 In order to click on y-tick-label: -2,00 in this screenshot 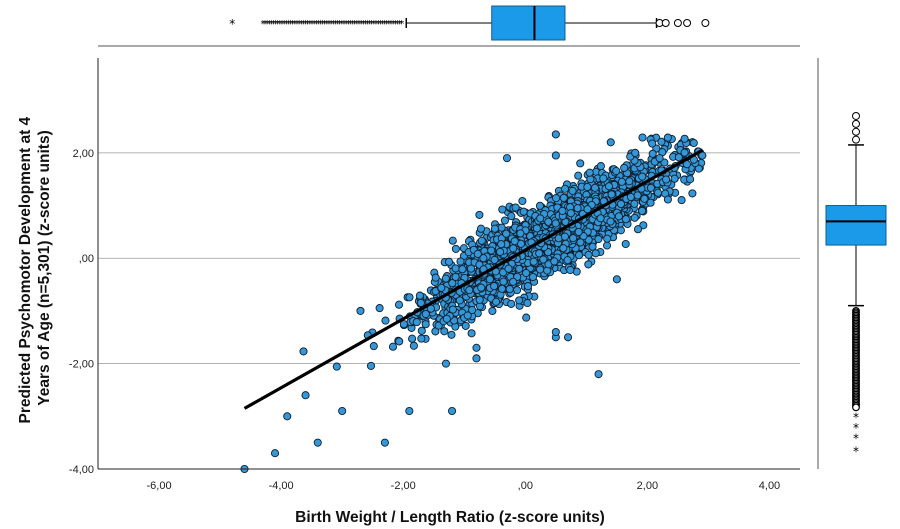, I will do `click(81, 365)`.